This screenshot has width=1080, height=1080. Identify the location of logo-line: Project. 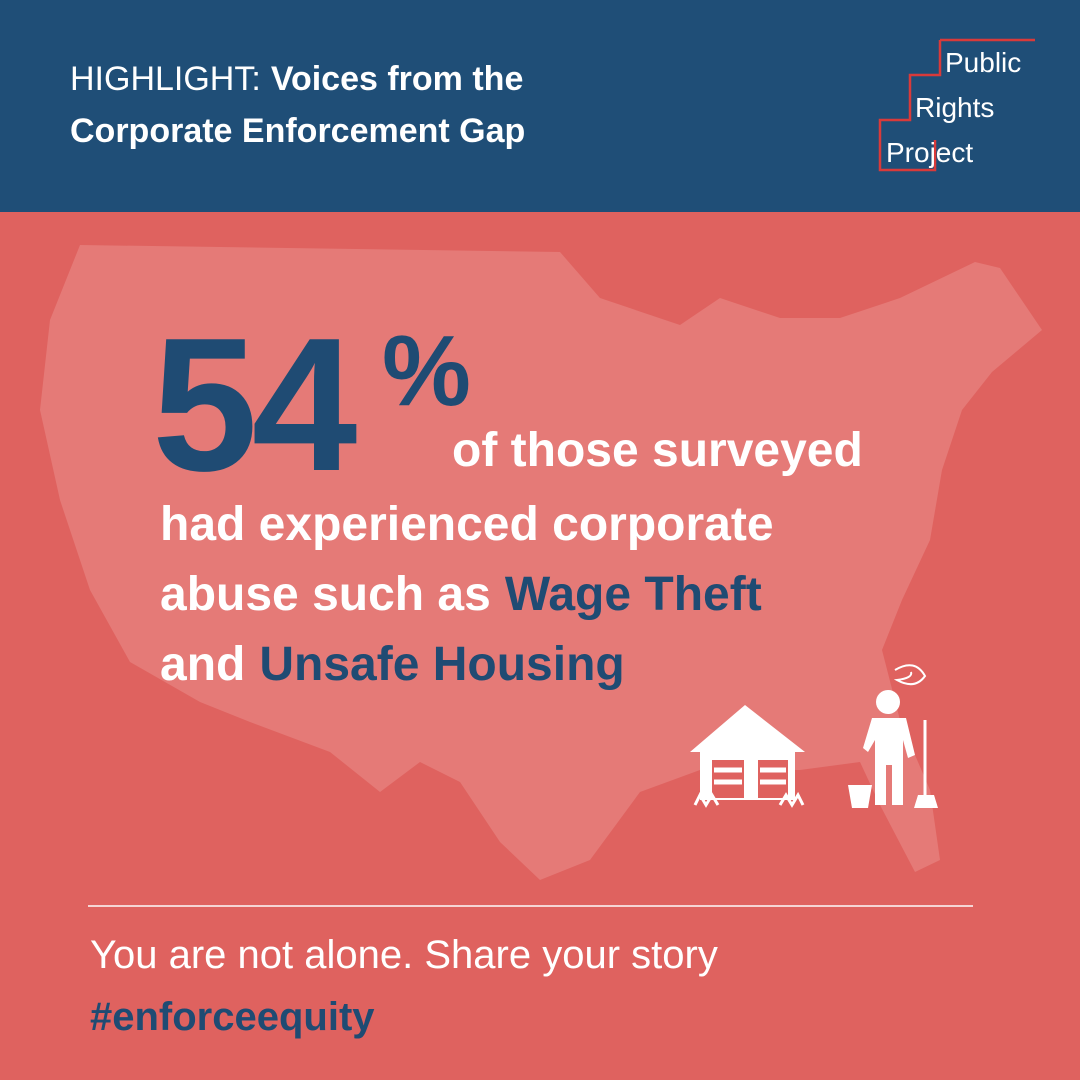
(929, 152).